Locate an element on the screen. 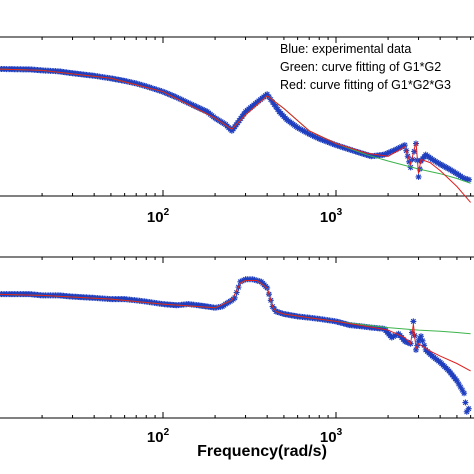 The width and height of the screenshot is (474, 474). legend-entry-green: Green: curve fitting of G1*G2 is located at coordinates (360, 67).